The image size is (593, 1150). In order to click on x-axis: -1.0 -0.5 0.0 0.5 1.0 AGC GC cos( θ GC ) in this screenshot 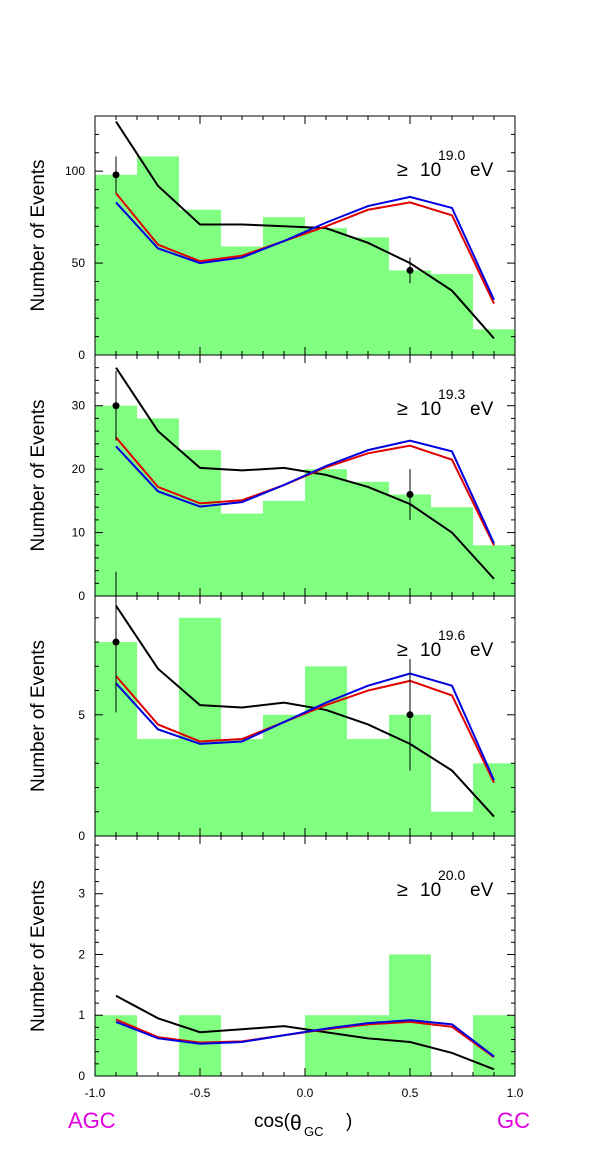, I will do `click(299, 1112)`.